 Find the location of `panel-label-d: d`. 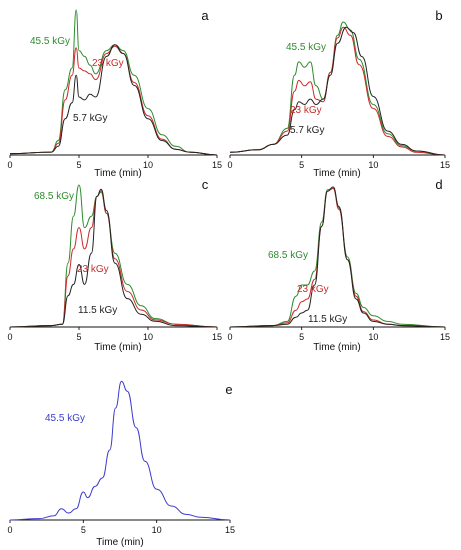

panel-label-d: d is located at coordinates (438, 184).